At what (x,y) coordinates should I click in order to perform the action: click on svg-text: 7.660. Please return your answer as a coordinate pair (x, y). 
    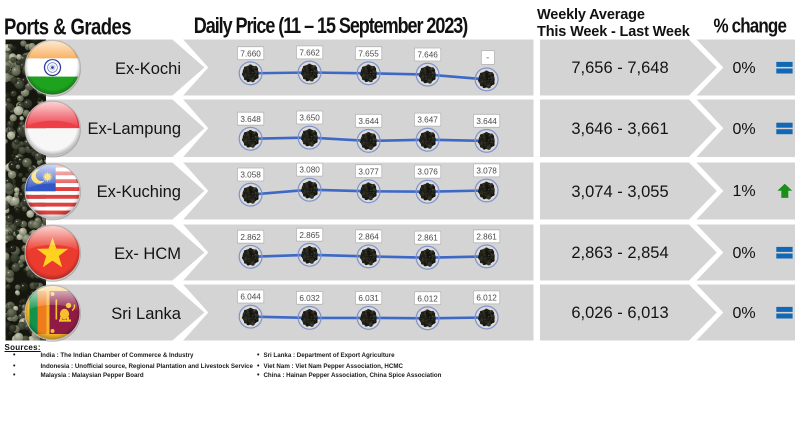
    Looking at the image, I should click on (250, 53).